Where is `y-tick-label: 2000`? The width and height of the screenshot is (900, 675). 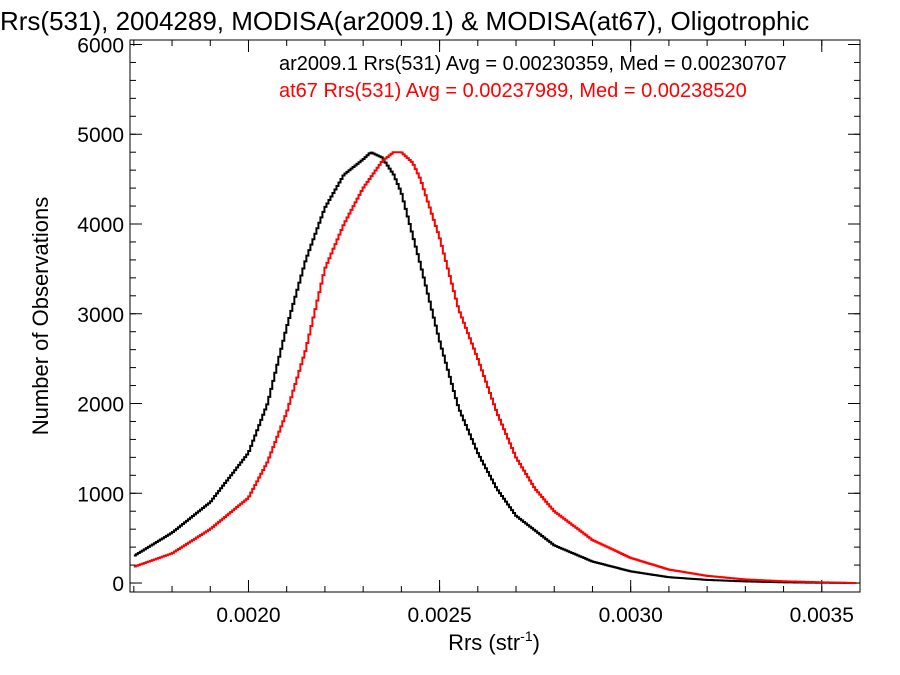 y-tick-label: 2000 is located at coordinates (100, 405).